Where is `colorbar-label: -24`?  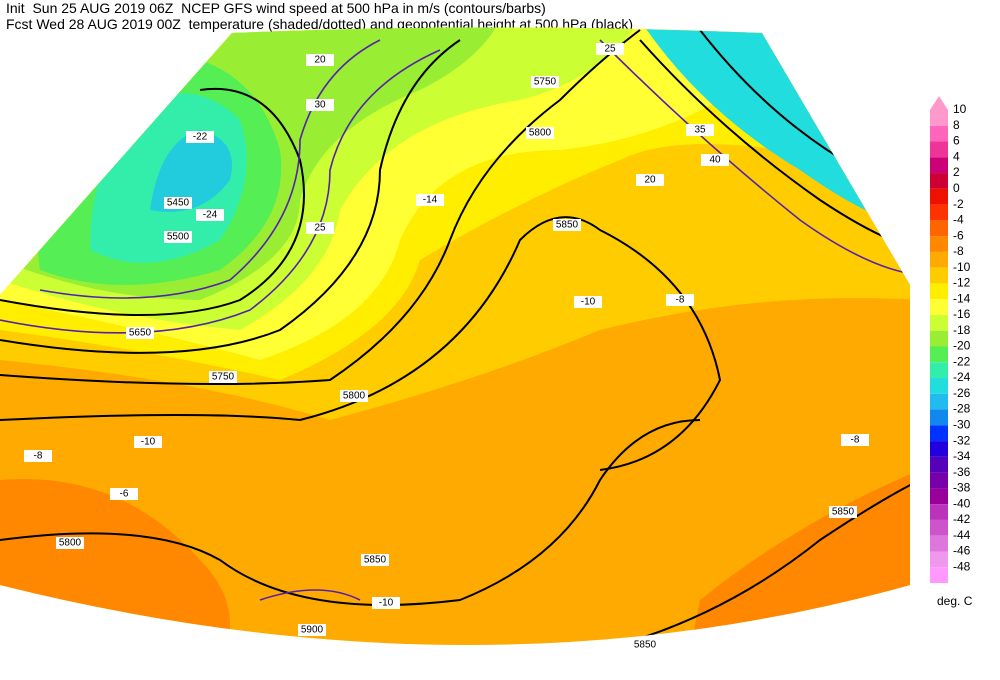
colorbar-label: -24 is located at coordinates (962, 377).